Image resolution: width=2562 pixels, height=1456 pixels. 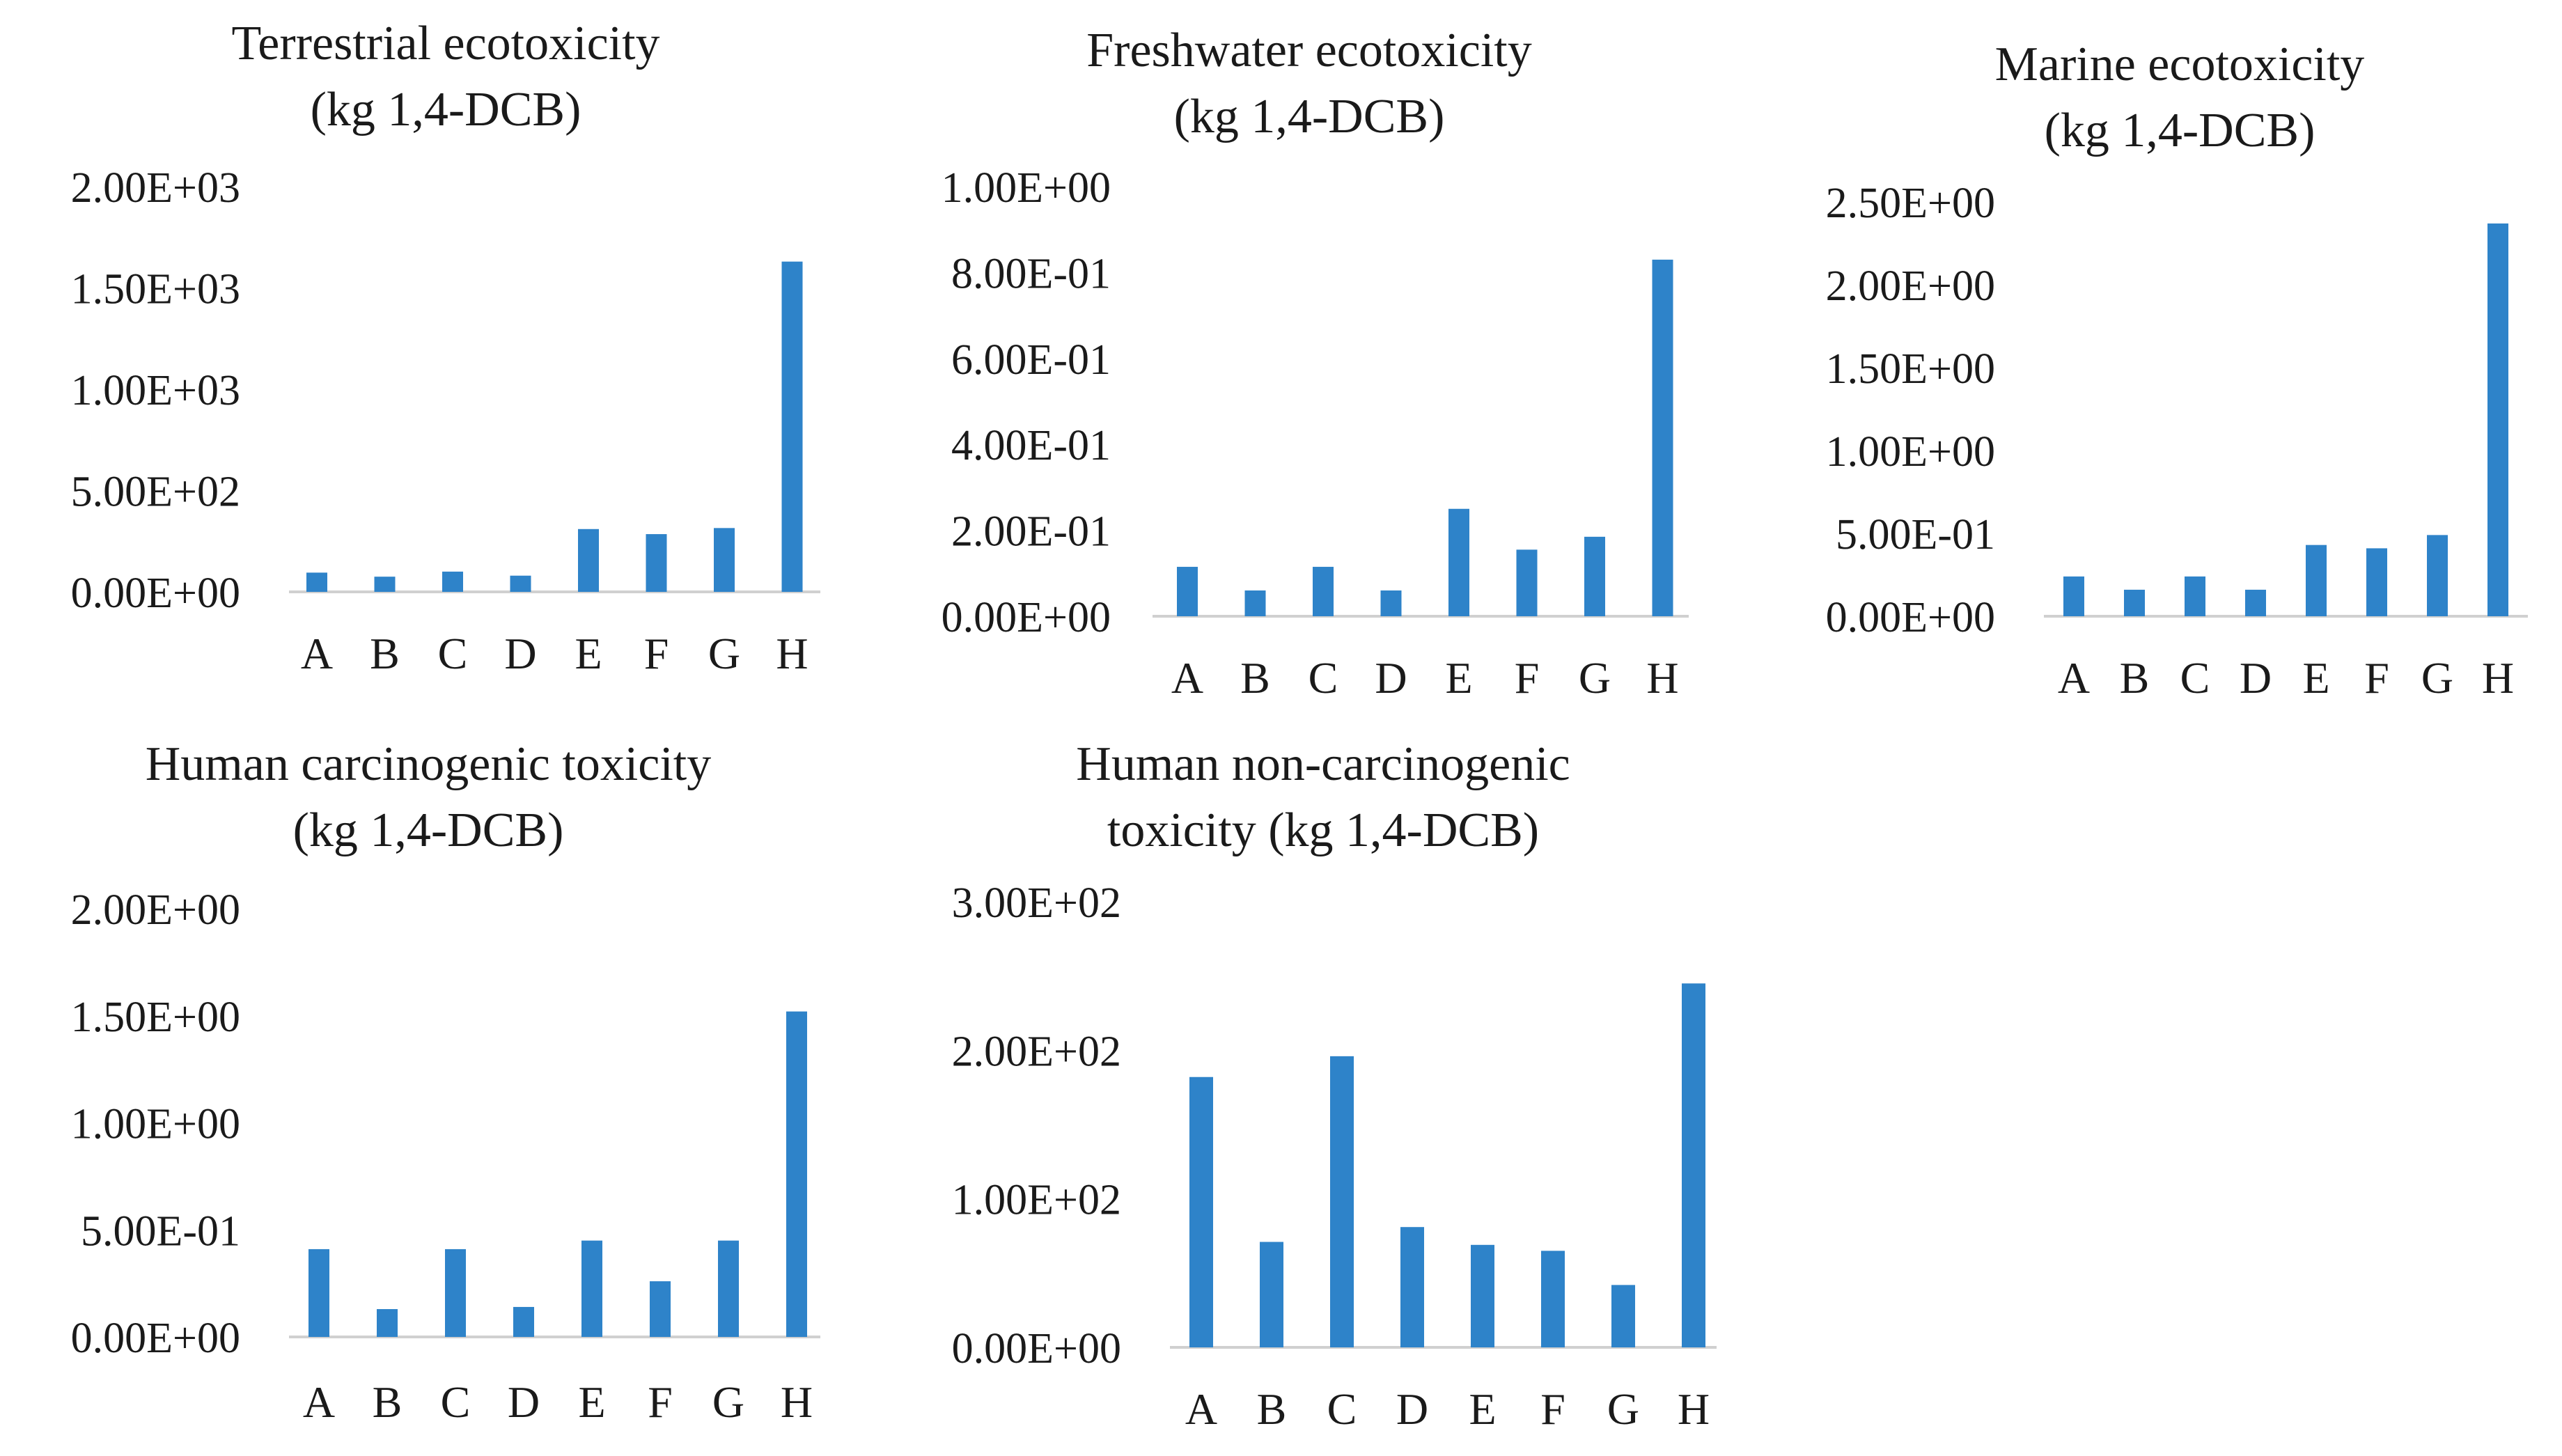 What do you see at coordinates (1693, 1165) in the screenshot?
I see `chart-5-bar-H` at bounding box center [1693, 1165].